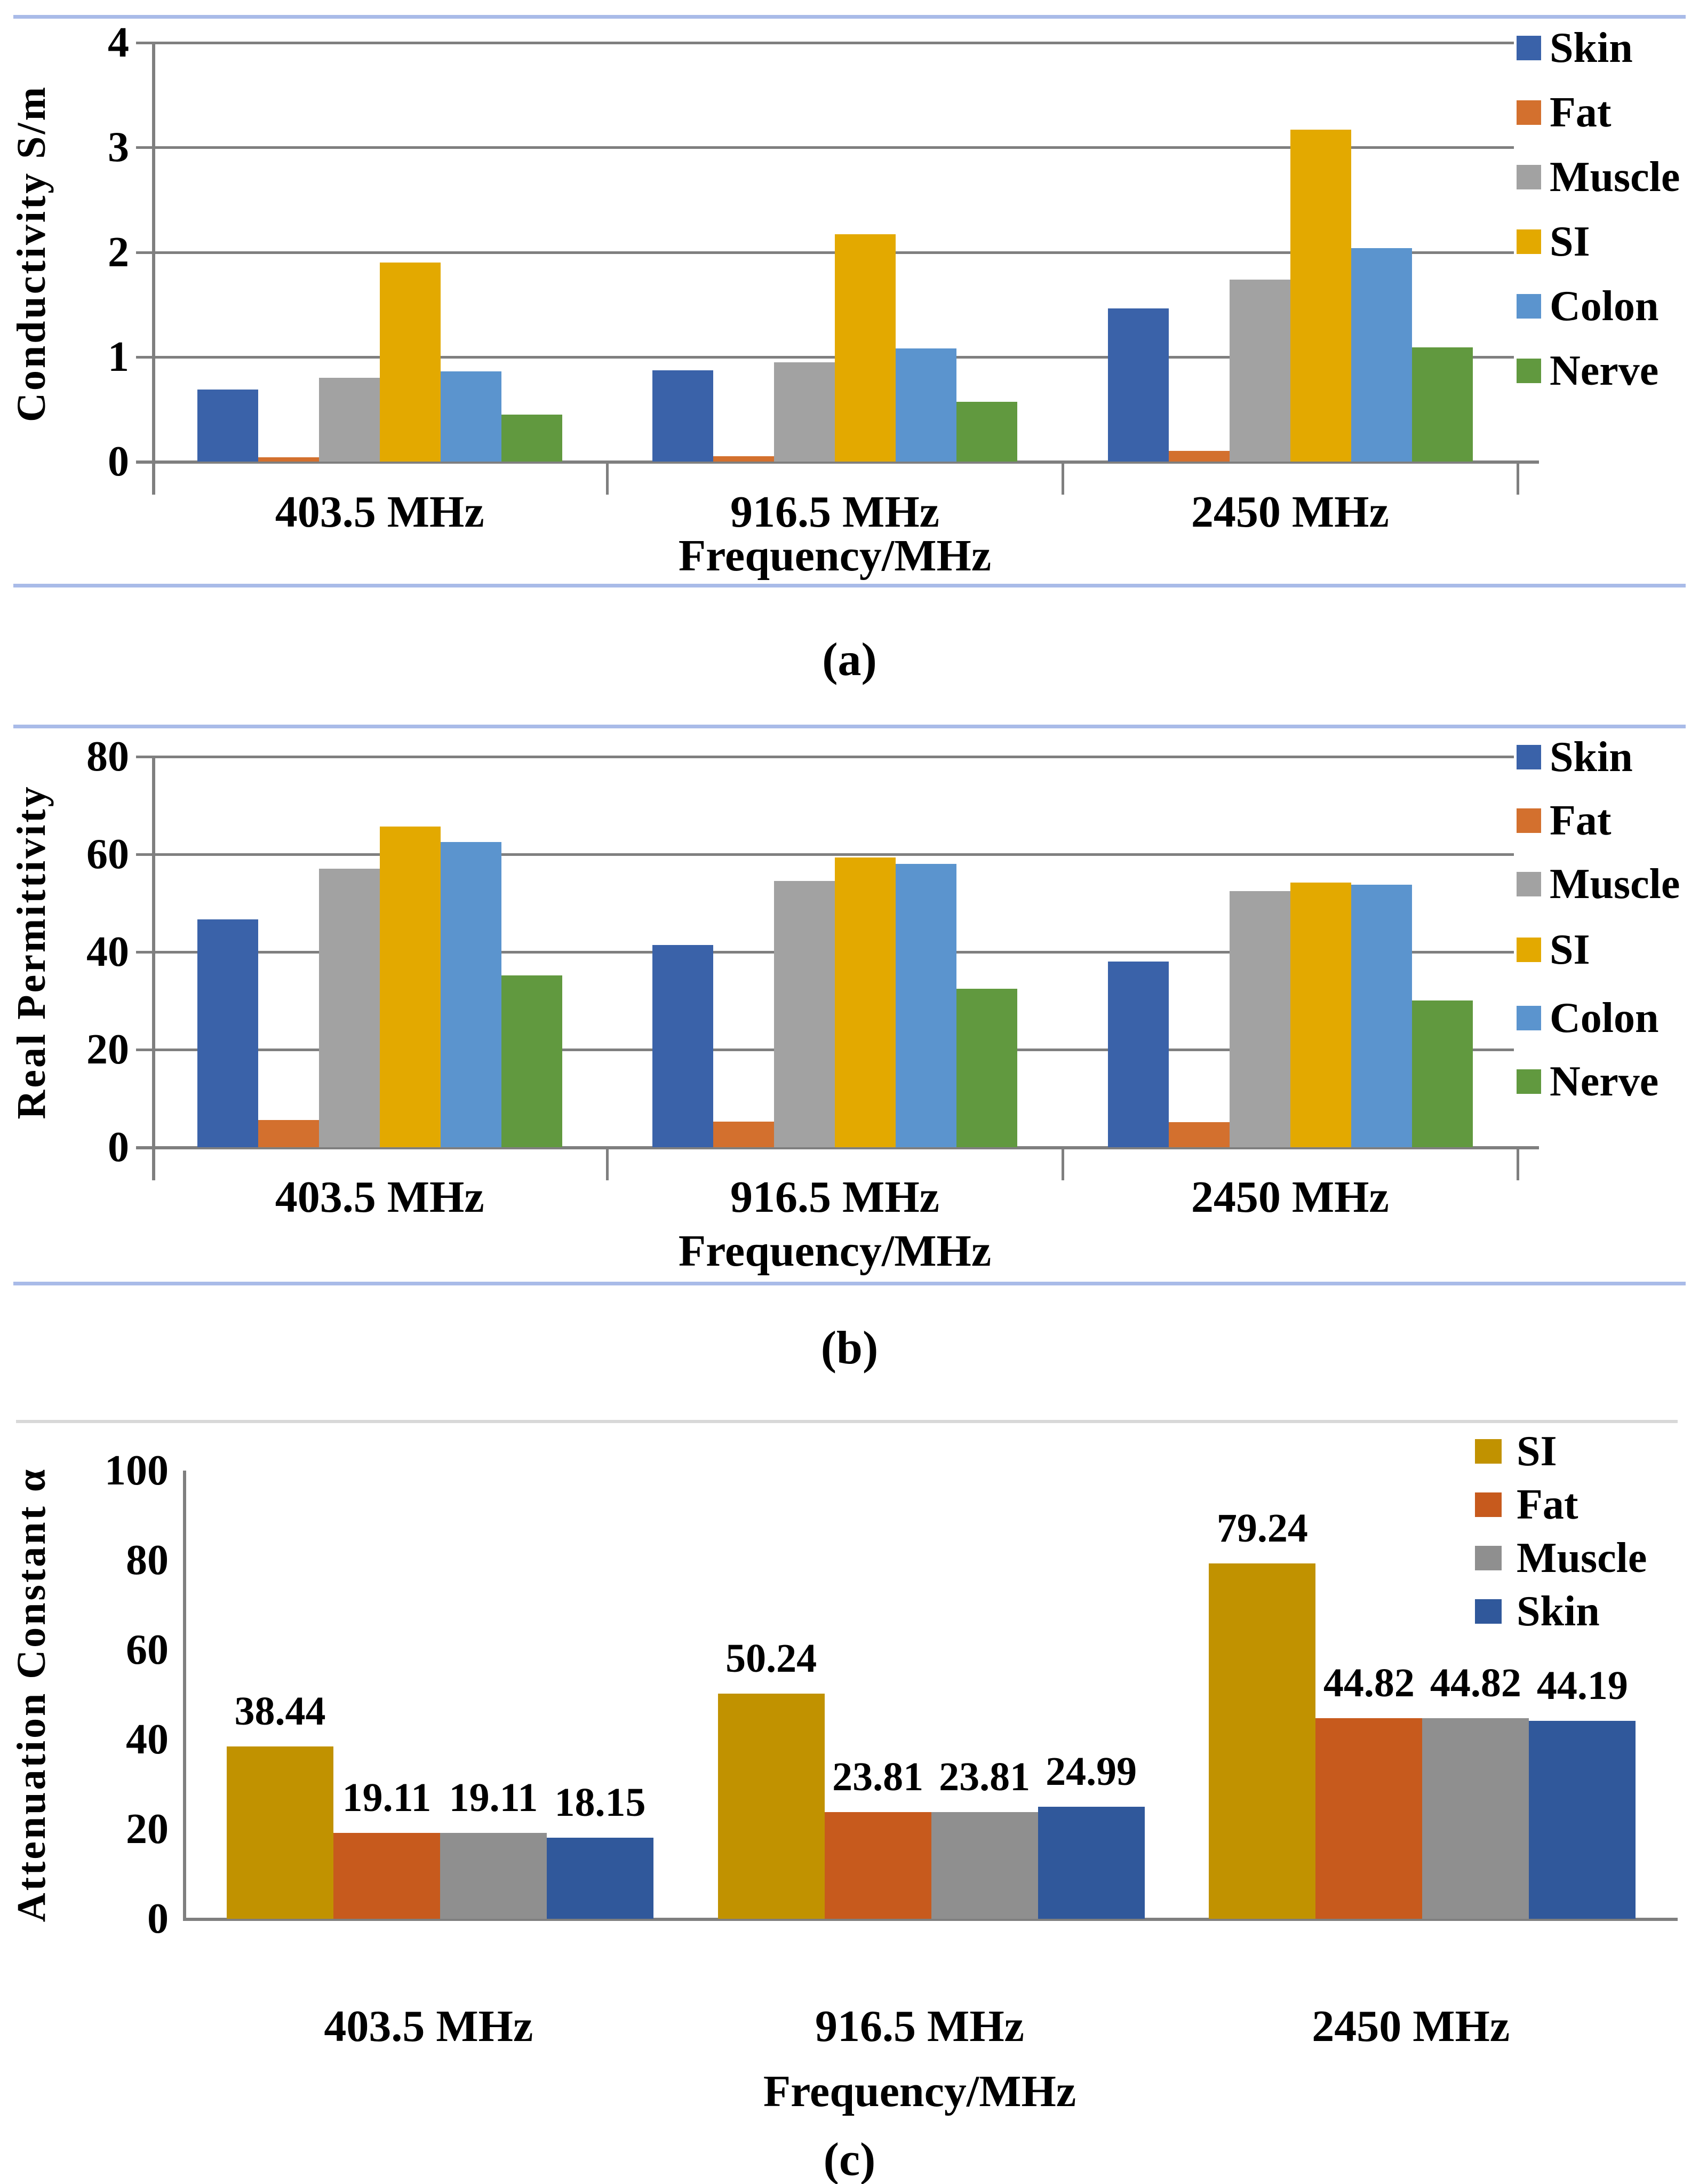  I want to click on y-tick-label: 100, so click(137, 1470).